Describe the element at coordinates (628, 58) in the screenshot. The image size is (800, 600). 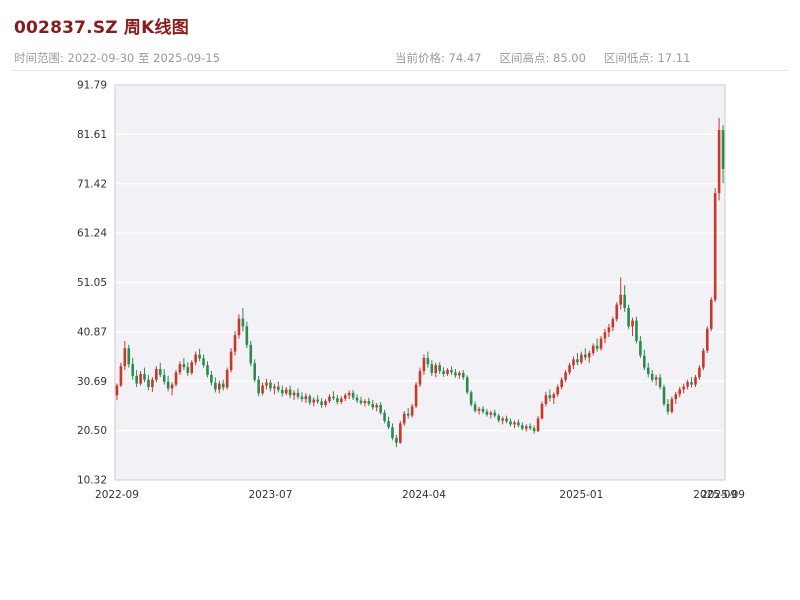
I see `stat-range-low-label: 区间低点:` at that location.